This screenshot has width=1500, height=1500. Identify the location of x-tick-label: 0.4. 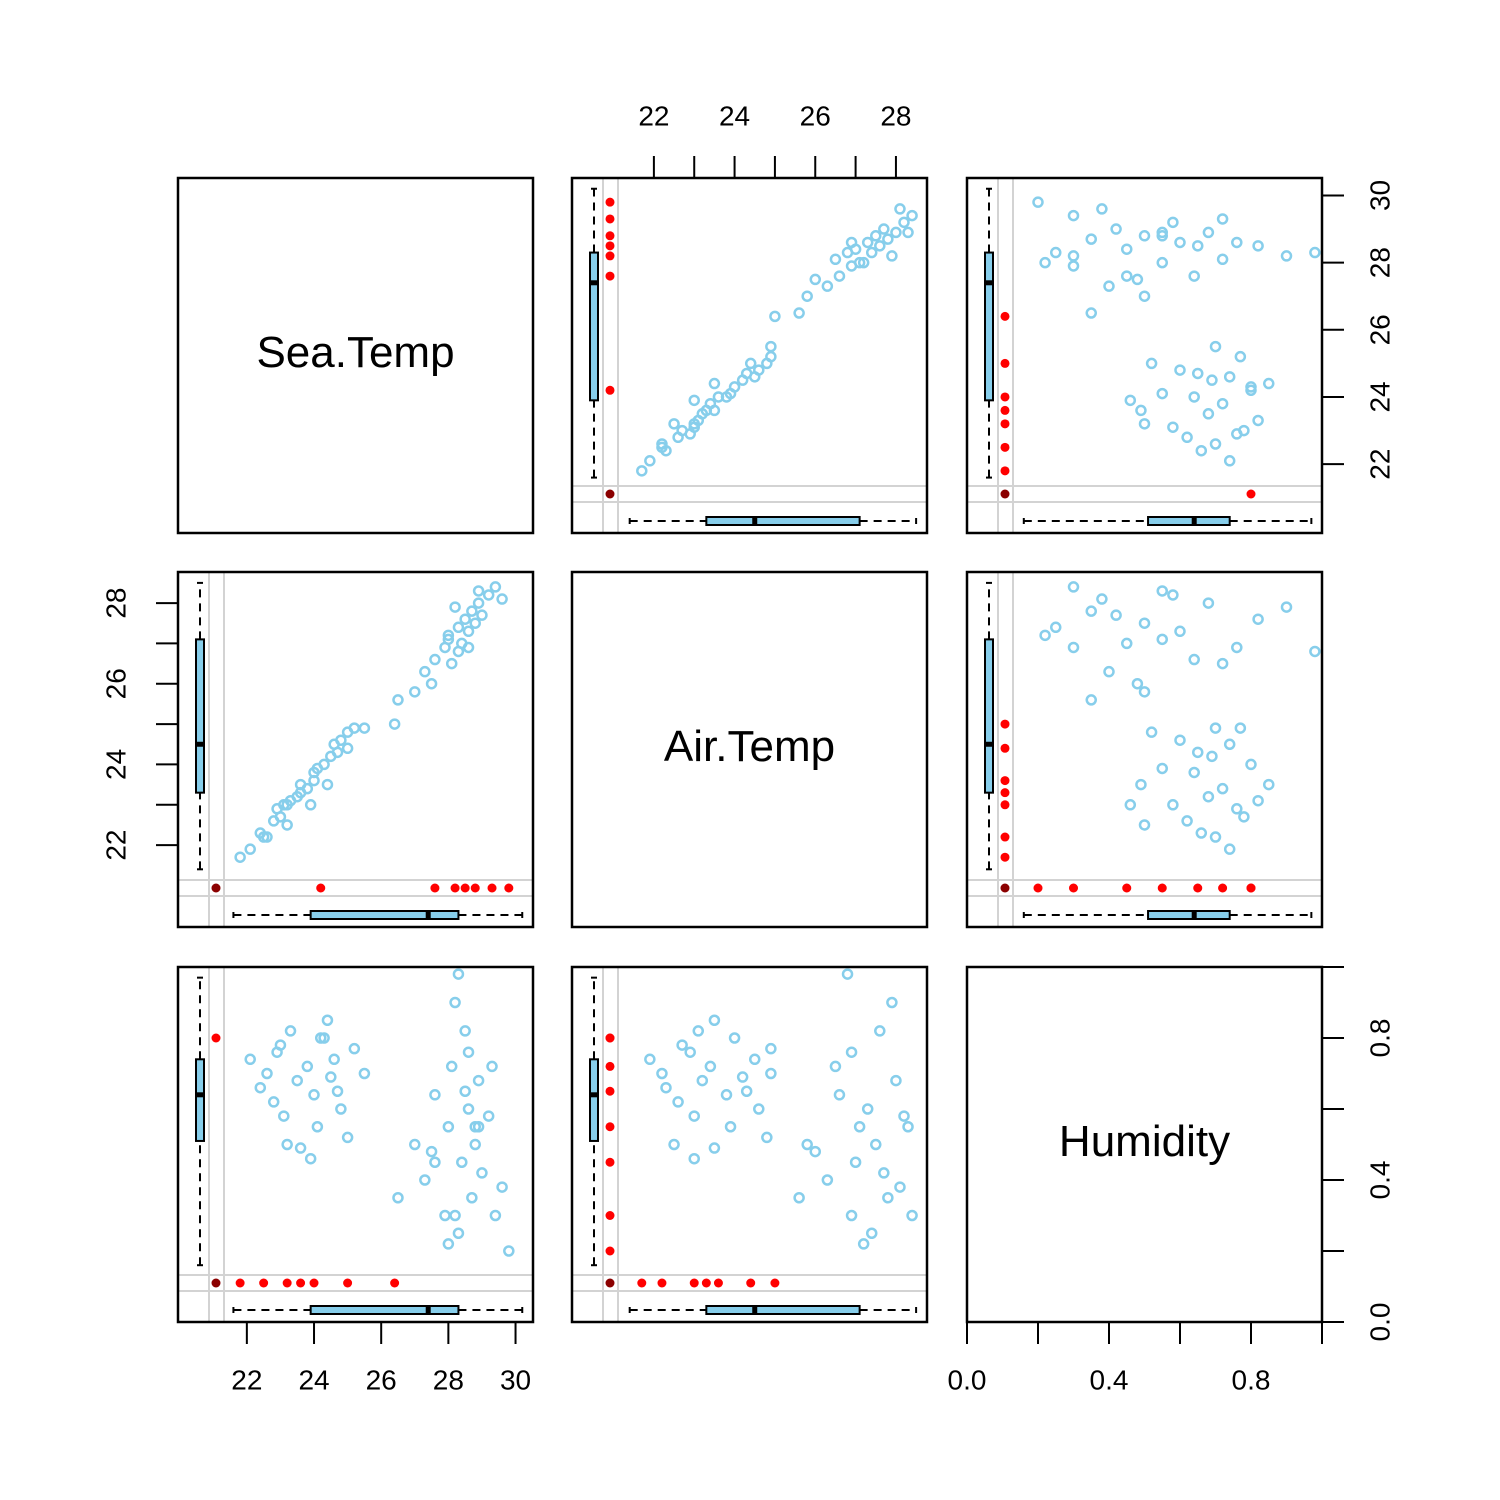
(1109, 1379).